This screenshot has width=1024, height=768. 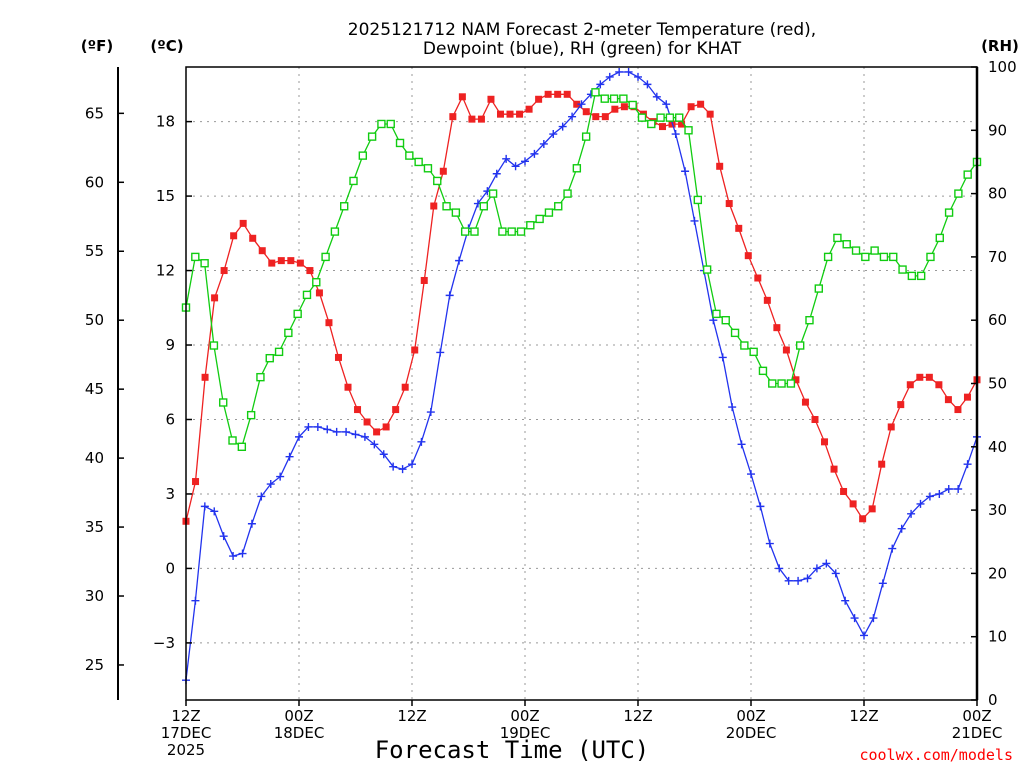 What do you see at coordinates (1000, 46) in the screenshot?
I see `rh-unit-label: (RH)` at bounding box center [1000, 46].